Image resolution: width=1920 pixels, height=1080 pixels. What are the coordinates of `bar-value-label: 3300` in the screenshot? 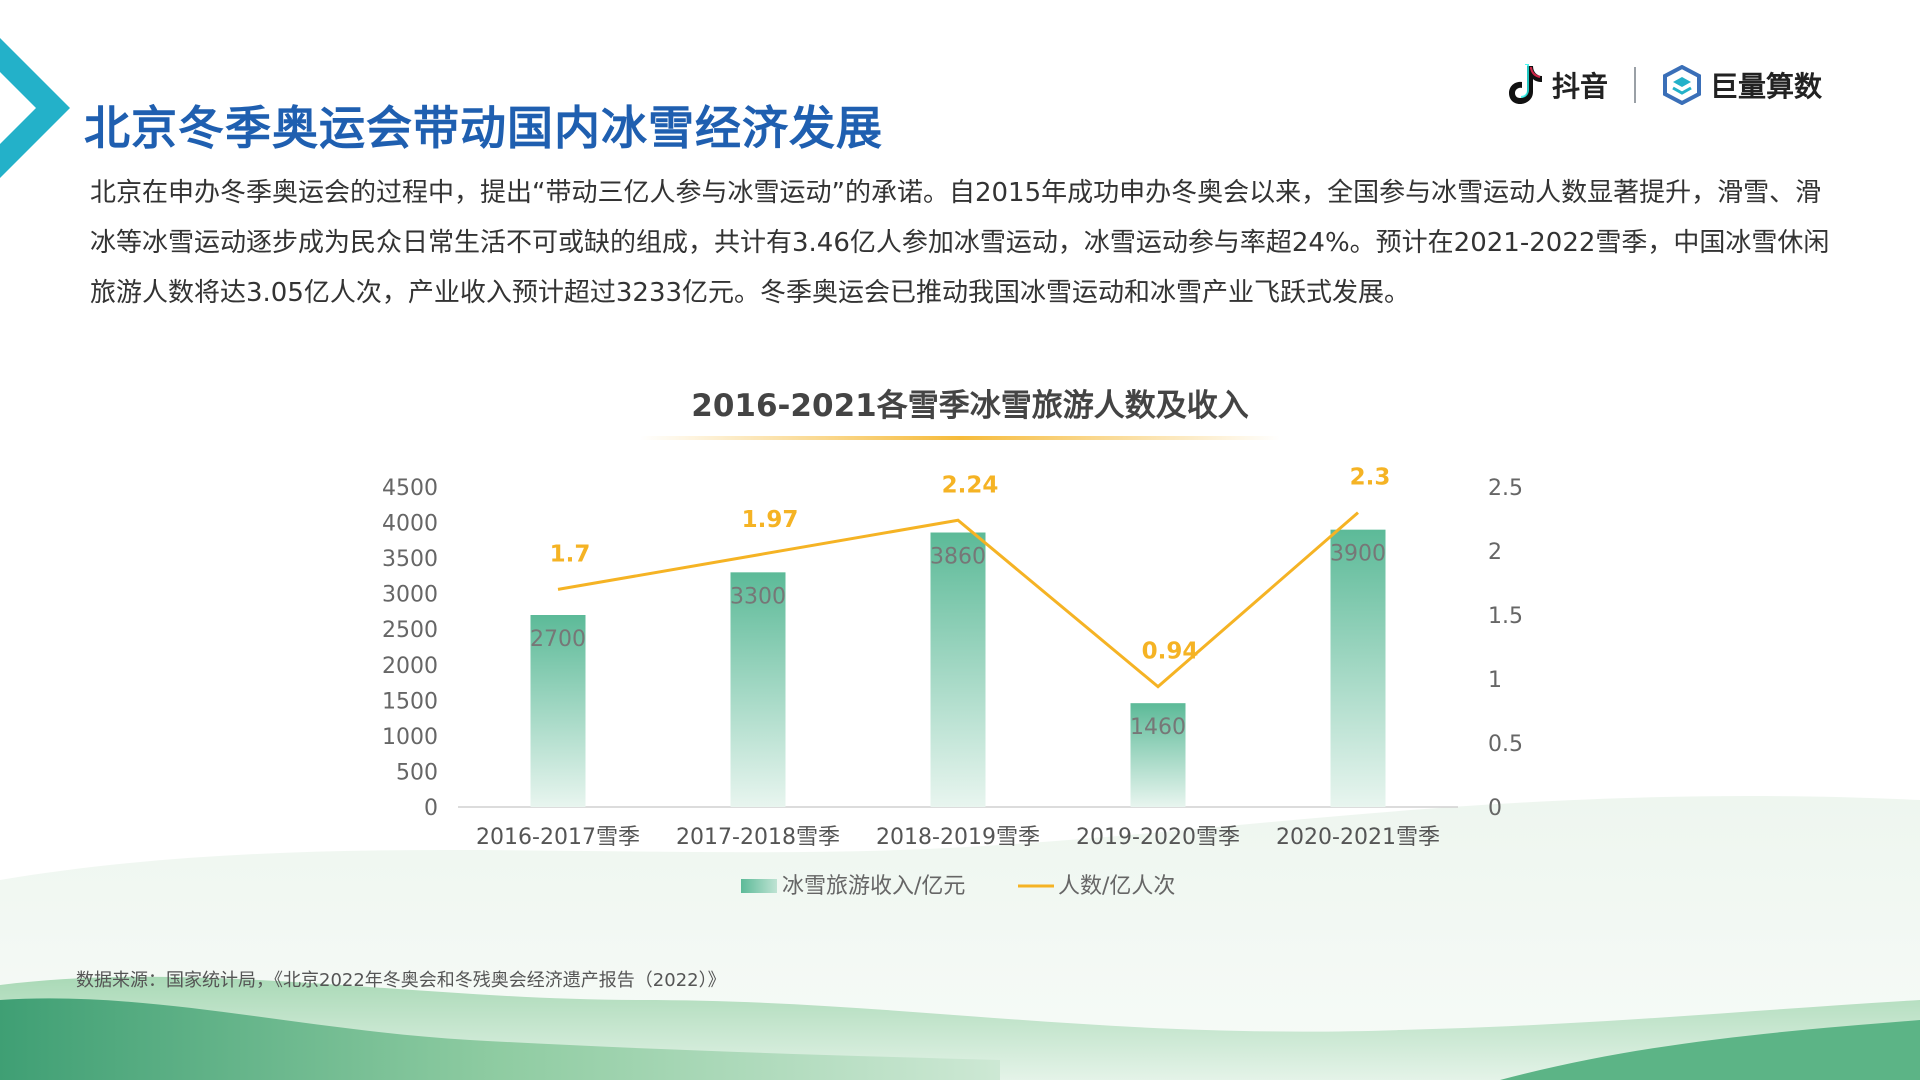 It's located at (758, 596).